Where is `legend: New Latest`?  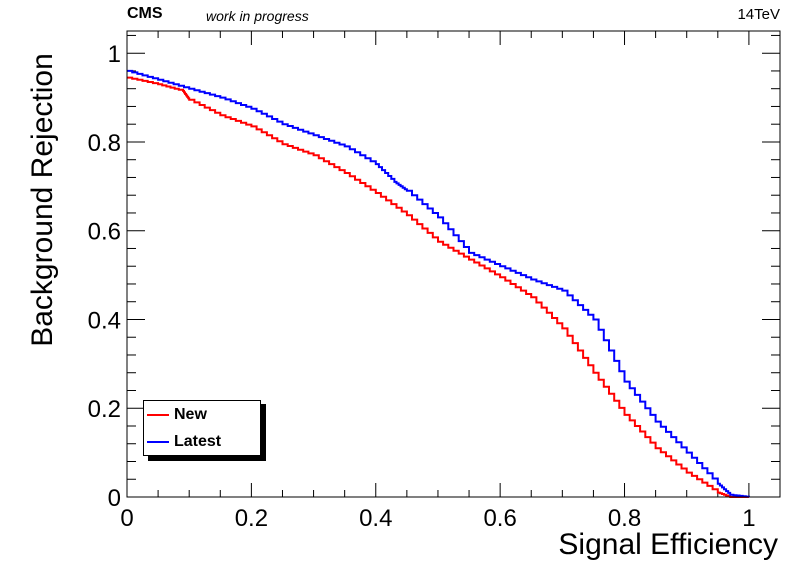
legend: New Latest is located at coordinates (202, 428).